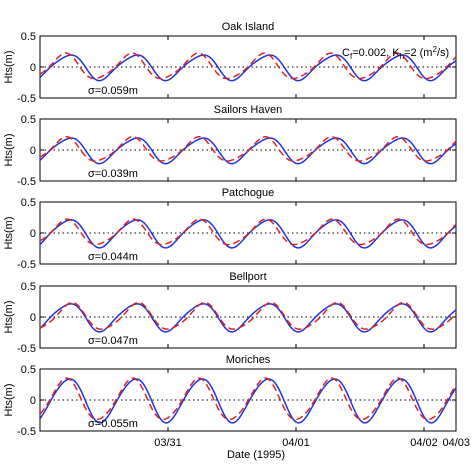 Image resolution: width=474 pixels, height=474 pixels. I want to click on cf-symbol: C, so click(346, 53).